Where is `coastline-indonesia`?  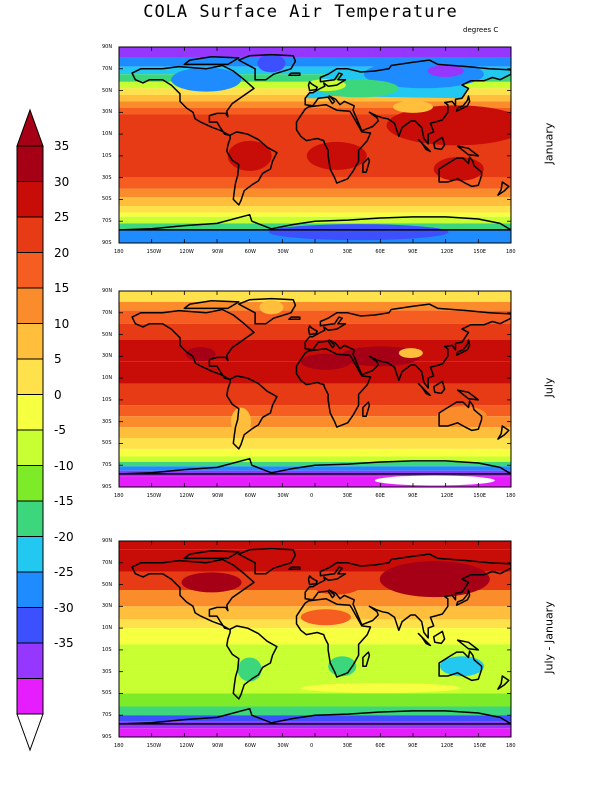
coastline-indonesia is located at coordinates (424, 639).